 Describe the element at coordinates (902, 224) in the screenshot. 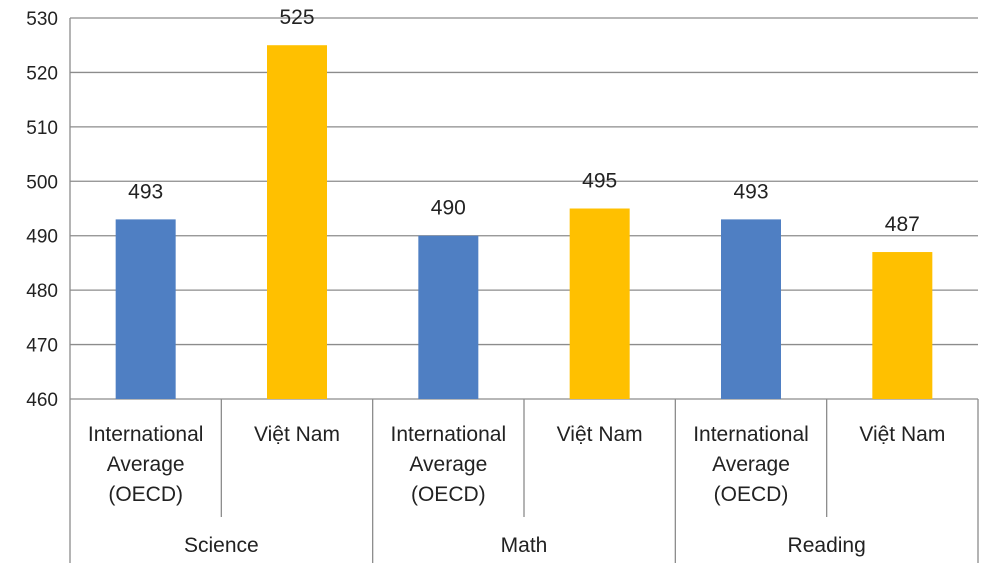

I see `data-label: 487` at that location.